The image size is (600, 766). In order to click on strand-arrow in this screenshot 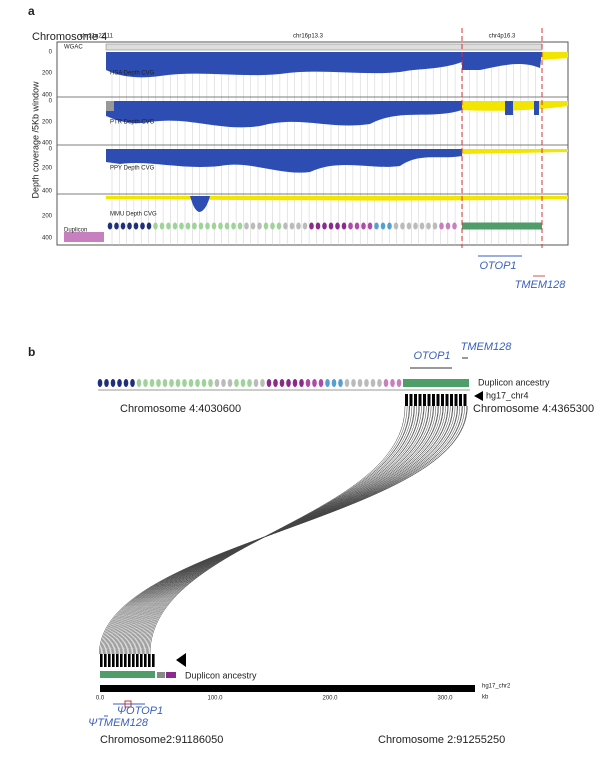, I will do `click(478, 396)`.